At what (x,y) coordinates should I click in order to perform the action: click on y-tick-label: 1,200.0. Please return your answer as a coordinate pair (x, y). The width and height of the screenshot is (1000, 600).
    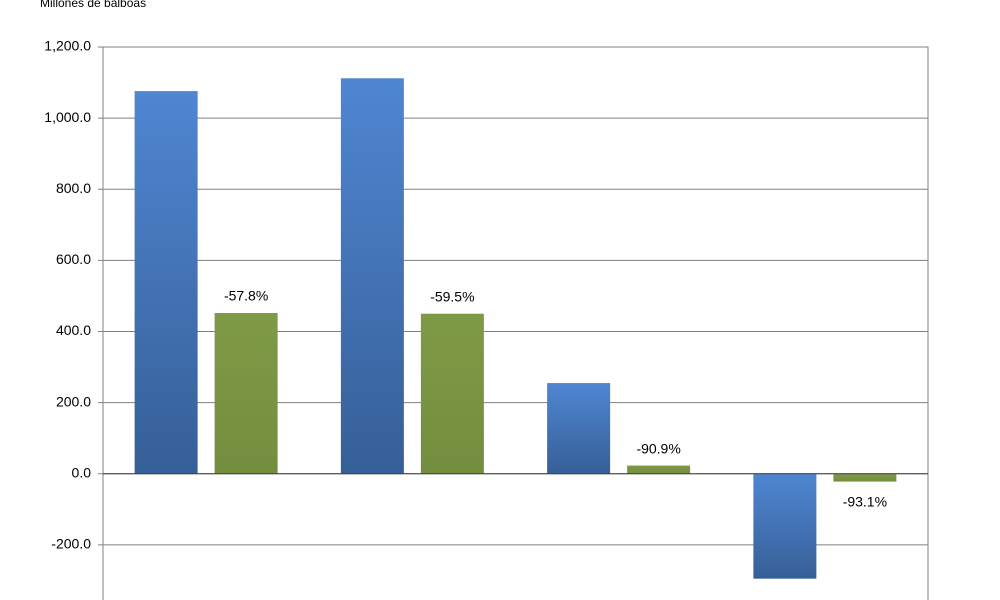
    Looking at the image, I should click on (67, 46).